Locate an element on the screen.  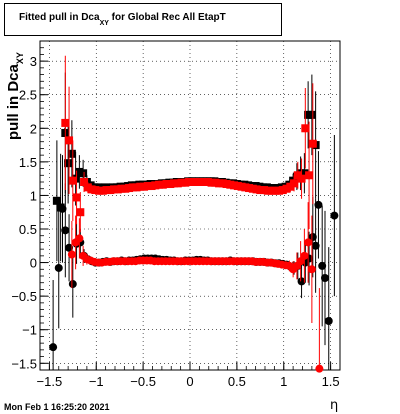
x-tick-label: 1.5 is located at coordinates (331, 381).